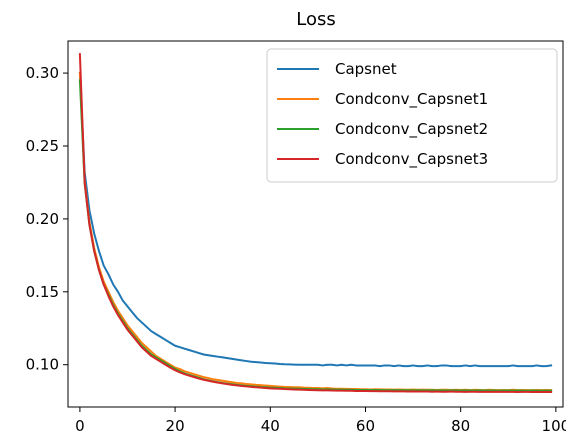 This screenshot has width=566, height=444. What do you see at coordinates (366, 69) in the screenshot?
I see `legend-label-1: Capsnet` at bounding box center [366, 69].